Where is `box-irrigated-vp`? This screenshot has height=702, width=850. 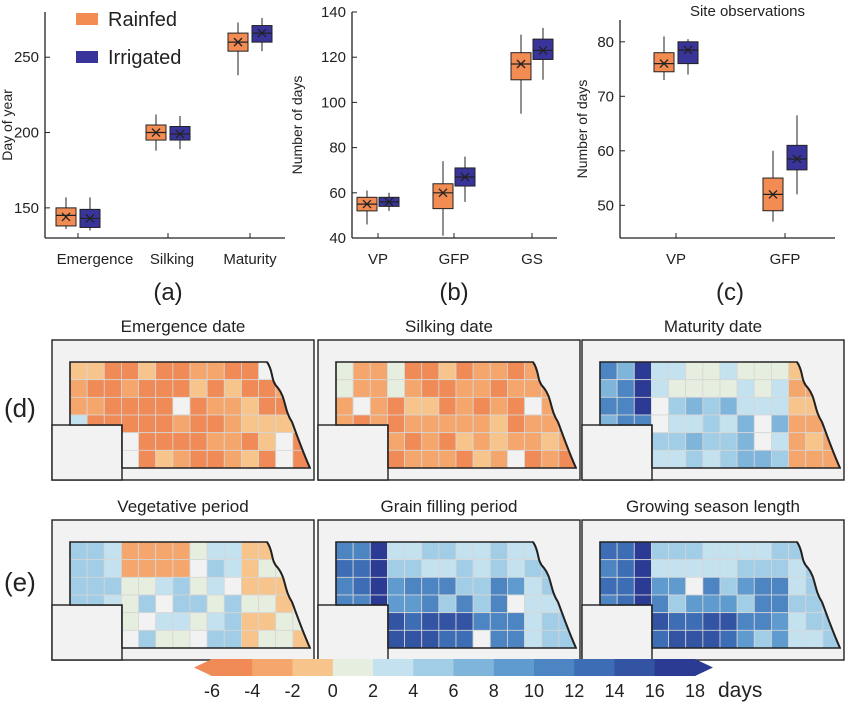
box-irrigated-vp is located at coordinates (688, 57).